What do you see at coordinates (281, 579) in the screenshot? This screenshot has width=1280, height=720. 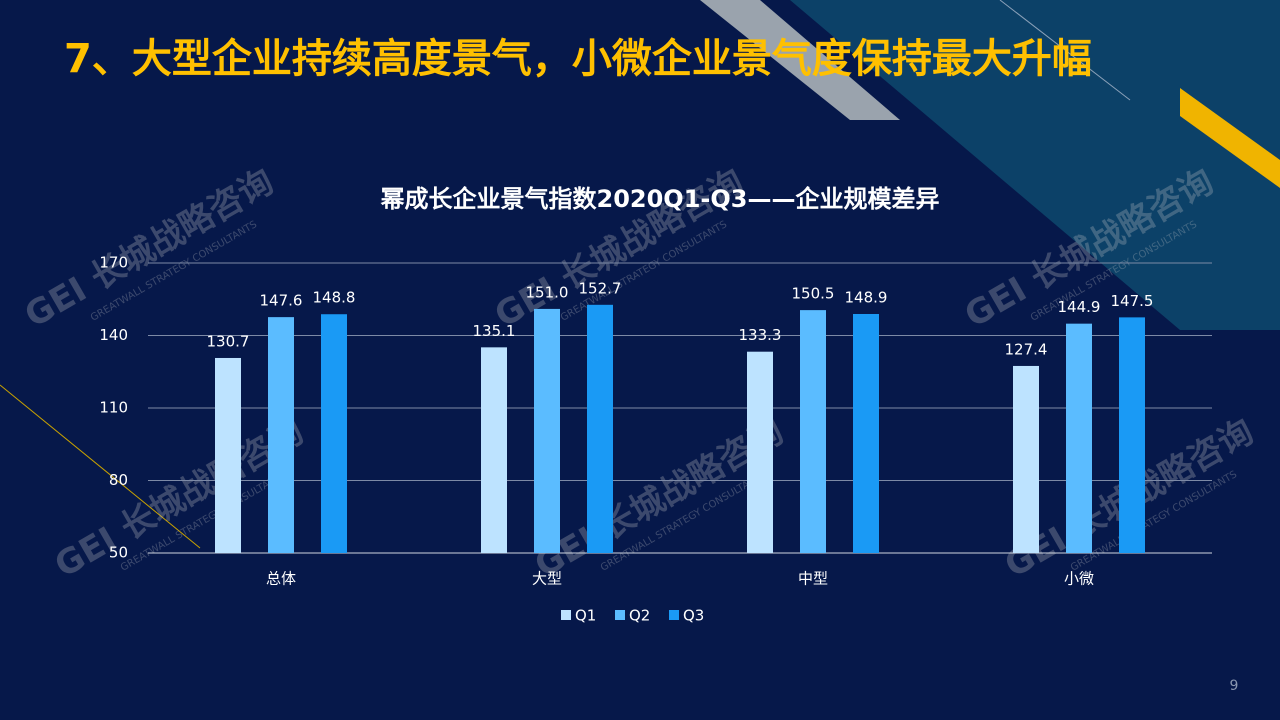 I see `x-tick-label: 总体` at bounding box center [281, 579].